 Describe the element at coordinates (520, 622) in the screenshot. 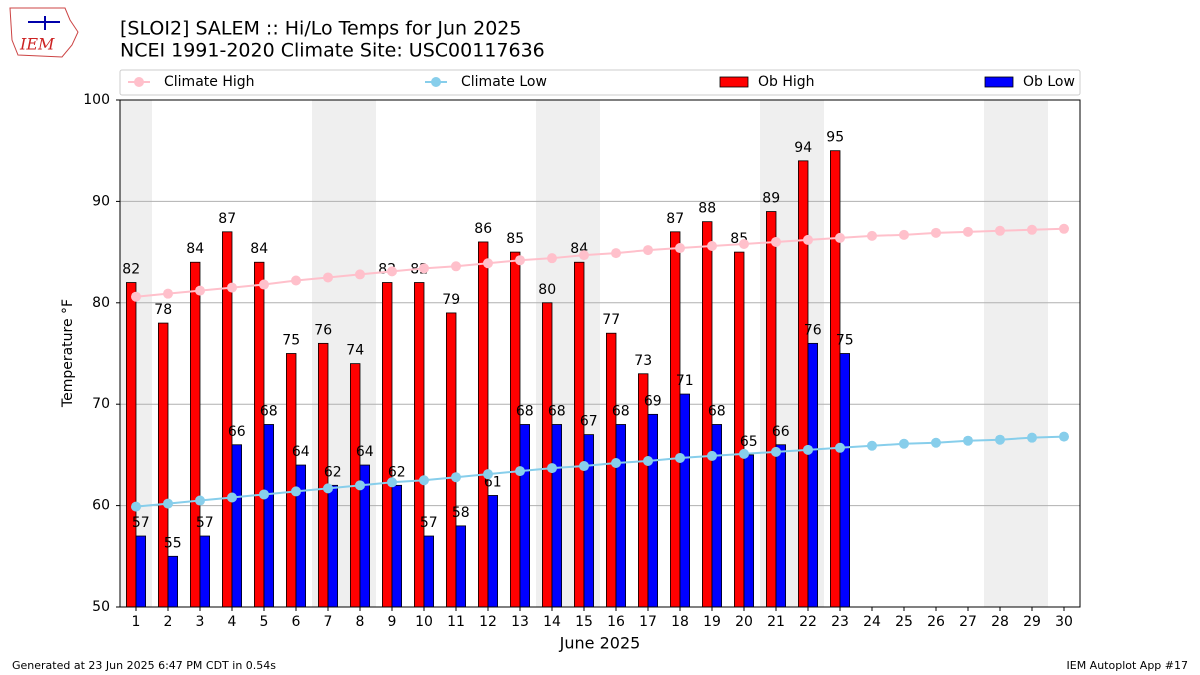

I see `x-tick-label: 13` at that location.